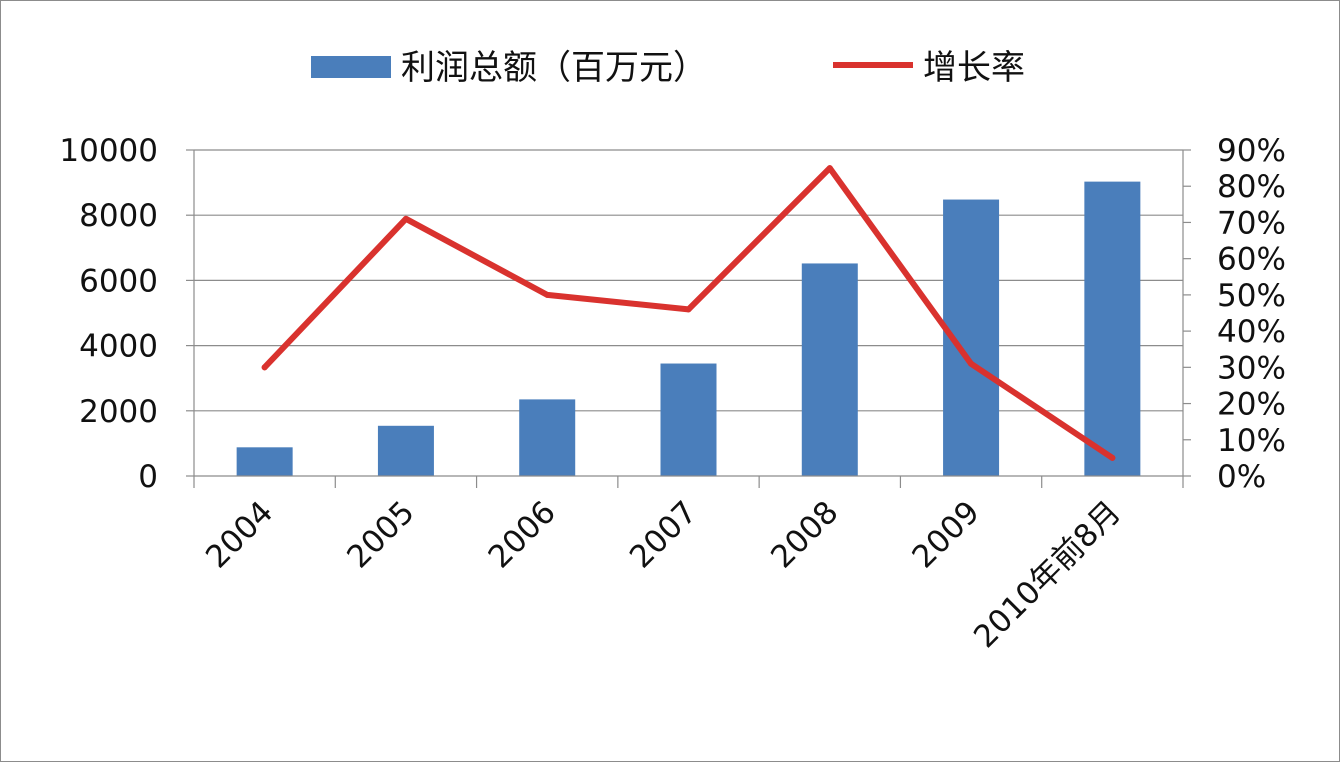 This screenshot has width=1340, height=762. Describe the element at coordinates (1251, 405) in the screenshot. I see `right-tick-label: 20%` at that location.